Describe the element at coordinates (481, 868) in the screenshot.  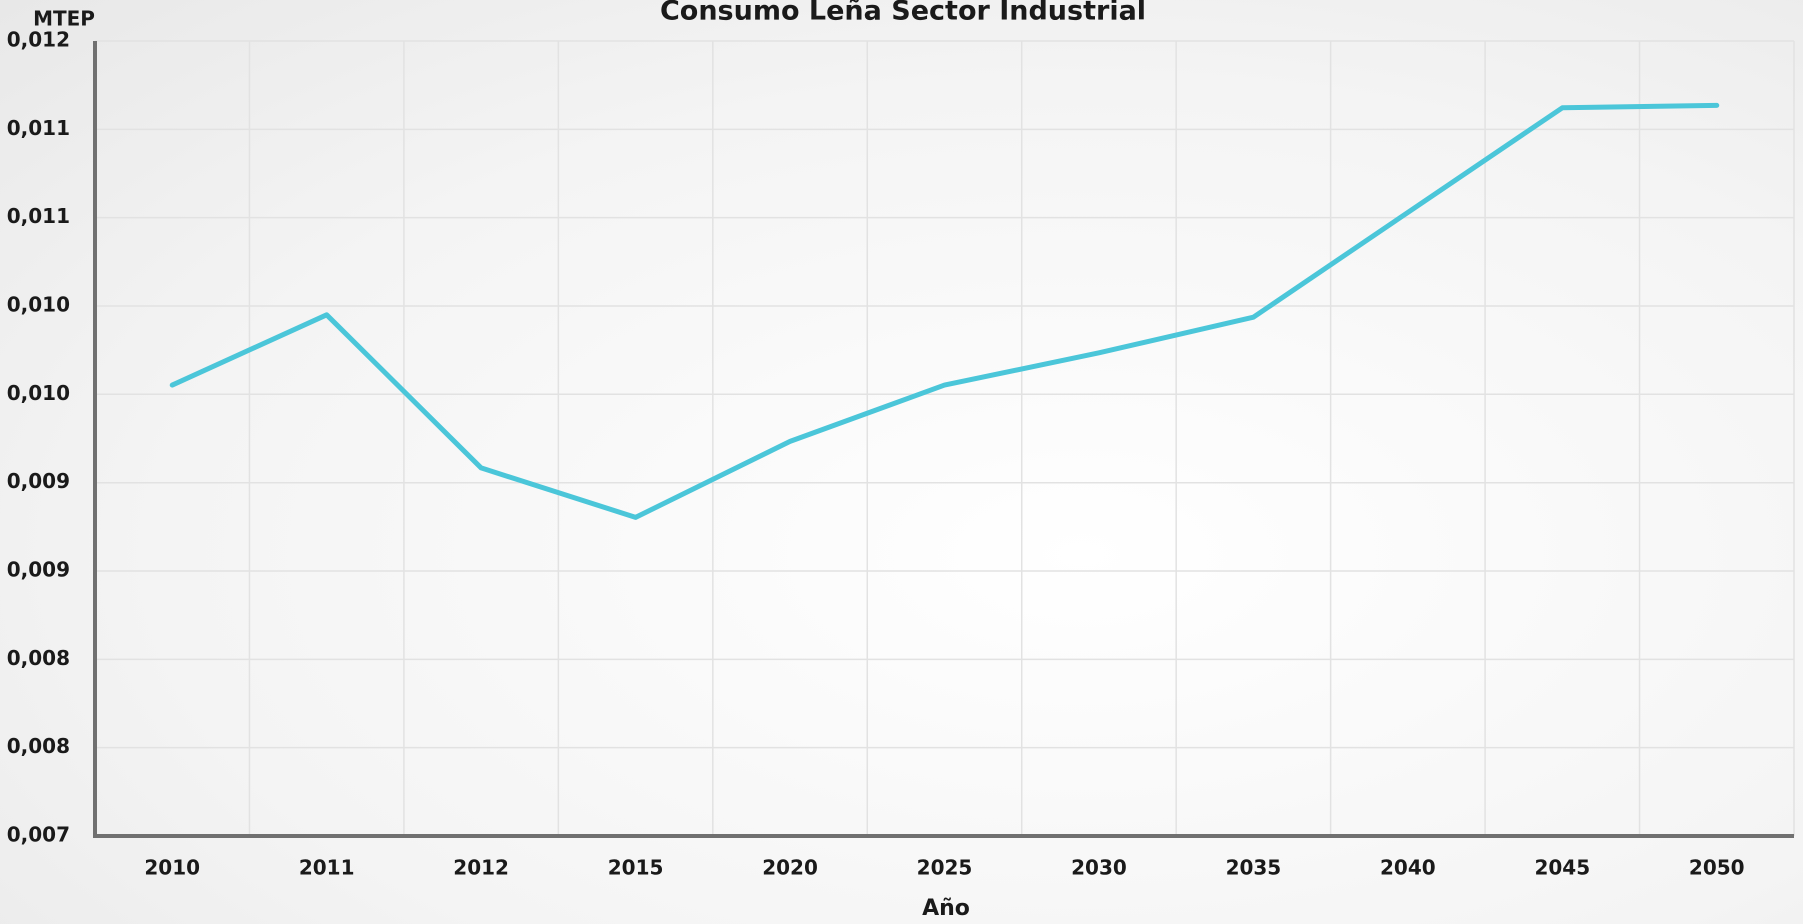
I see `x-tick-label: 2012` at that location.